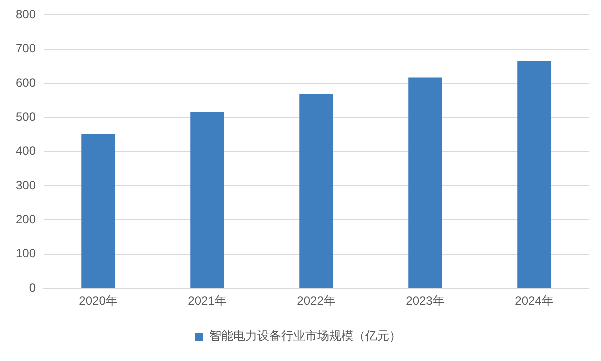 The height and width of the screenshot is (361, 601). What do you see at coordinates (26, 49) in the screenshot?
I see `y-tick-label: 700` at bounding box center [26, 49].